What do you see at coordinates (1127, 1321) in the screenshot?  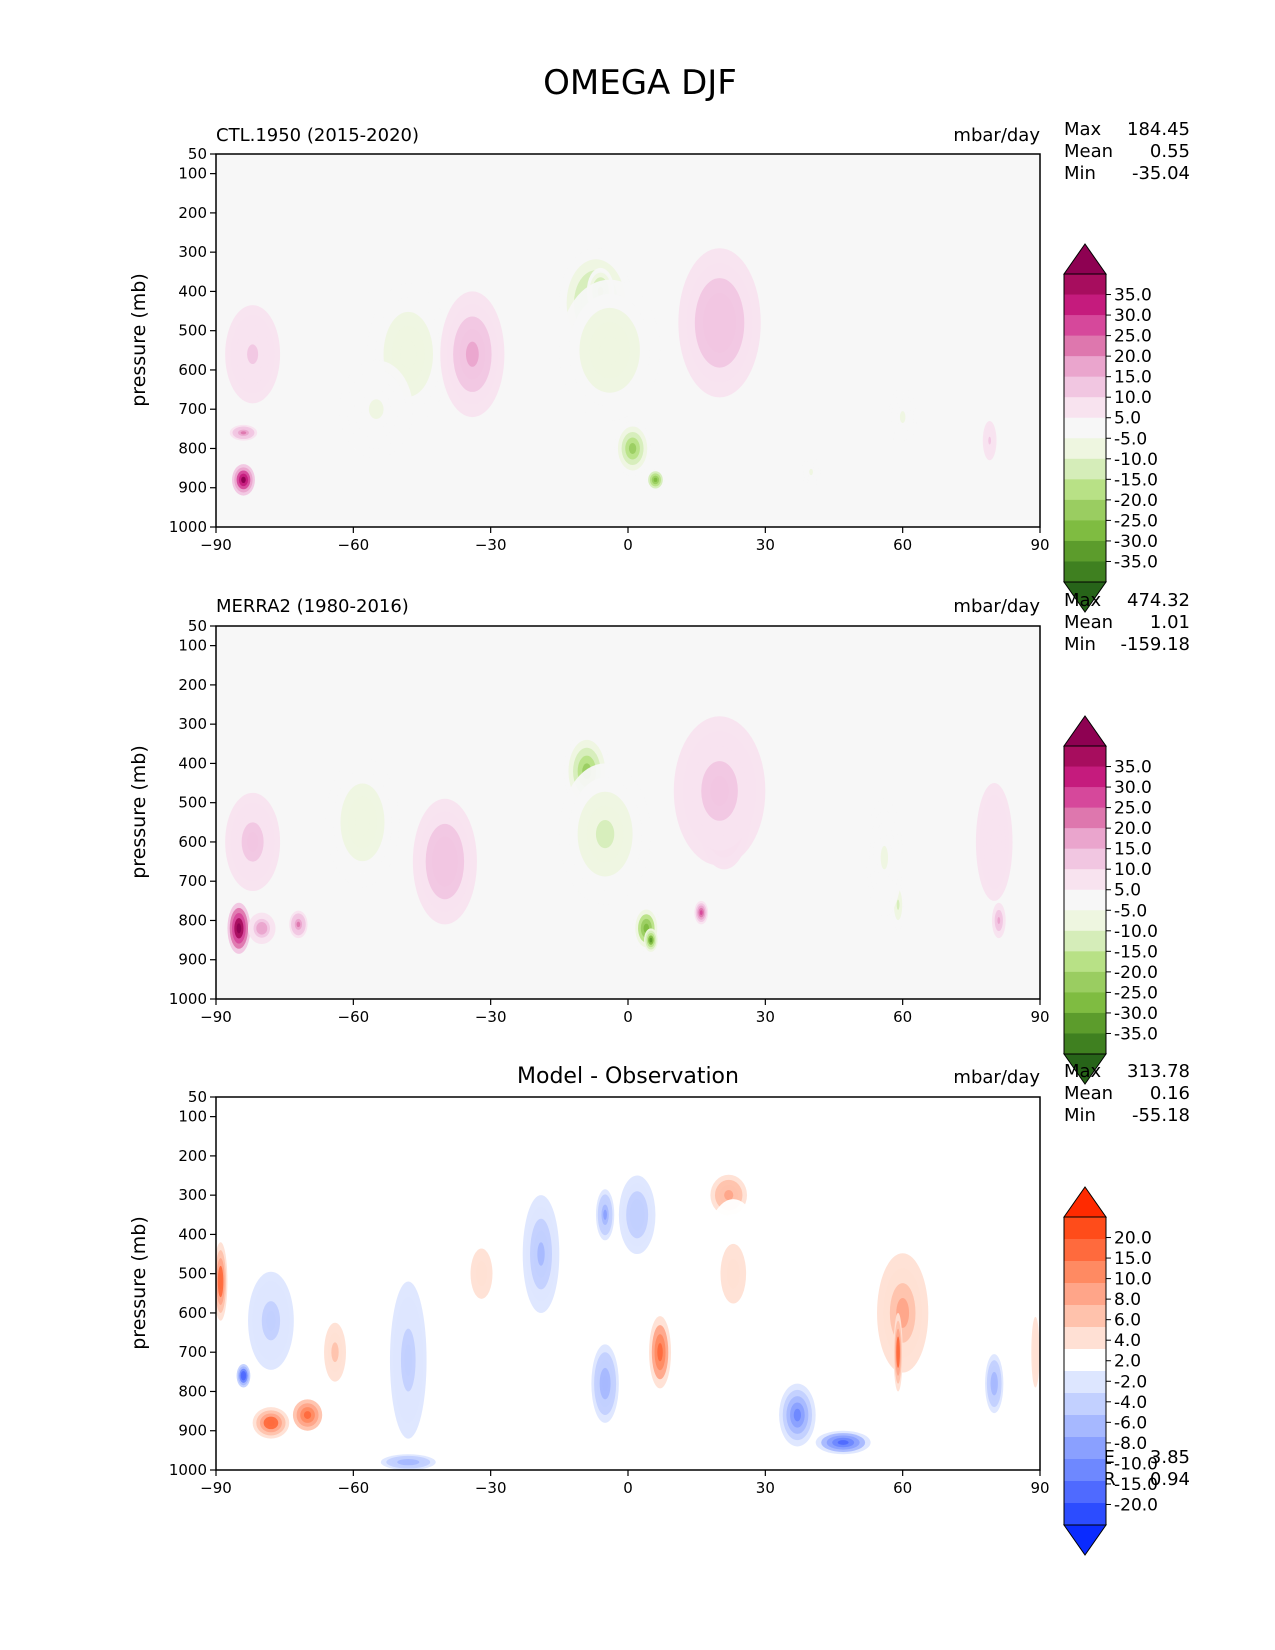 I see `colorbar-label: 6.0` at bounding box center [1127, 1321].